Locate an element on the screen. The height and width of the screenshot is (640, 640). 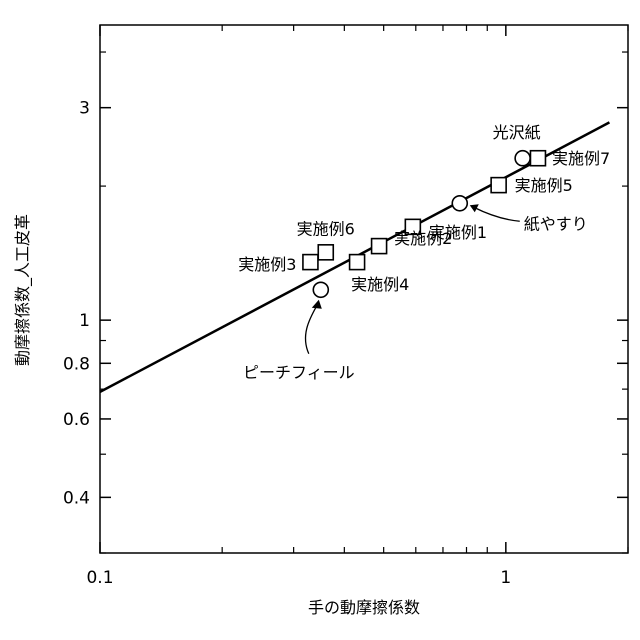
point-label: 実施例5 is located at coordinates (544, 185).